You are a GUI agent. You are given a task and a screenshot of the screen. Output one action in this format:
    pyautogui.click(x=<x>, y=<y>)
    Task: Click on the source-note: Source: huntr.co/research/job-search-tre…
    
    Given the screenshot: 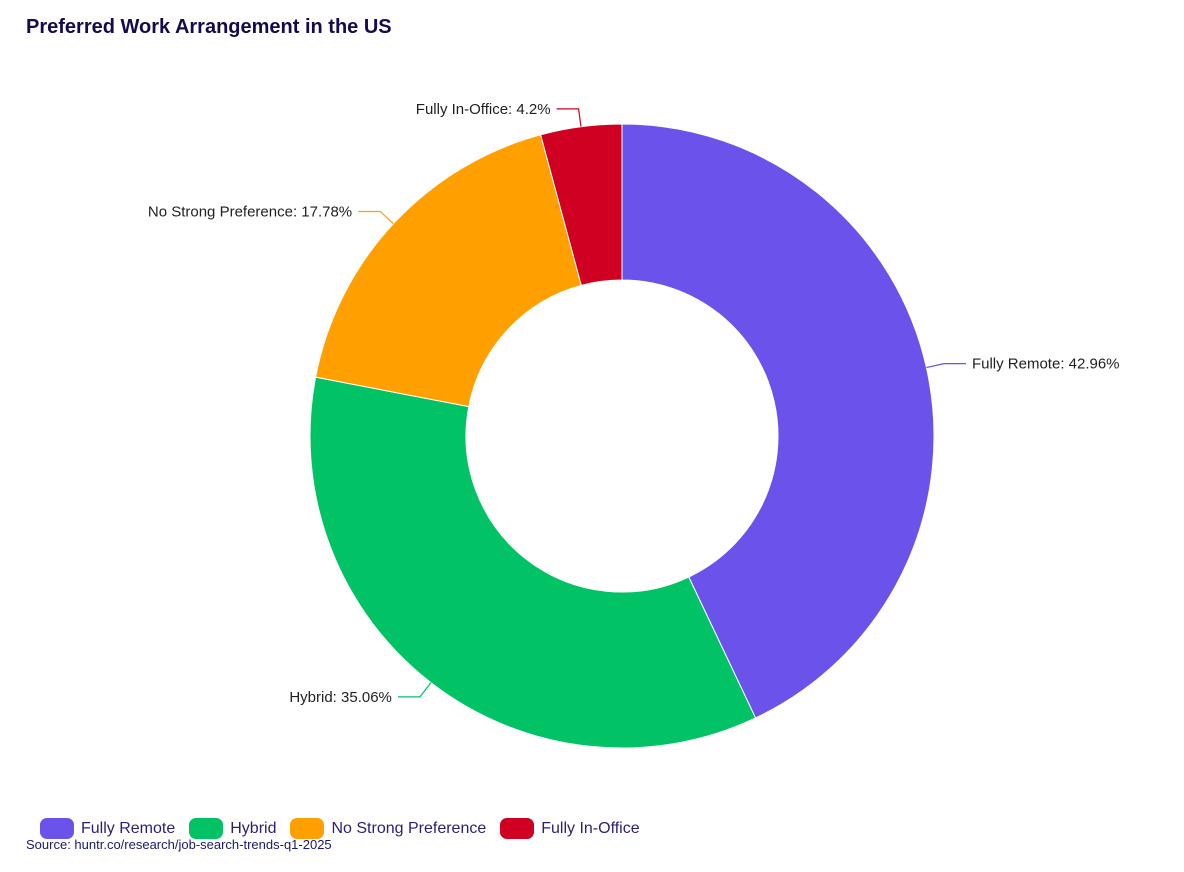 What is the action you would take?
    pyautogui.click(x=179, y=844)
    